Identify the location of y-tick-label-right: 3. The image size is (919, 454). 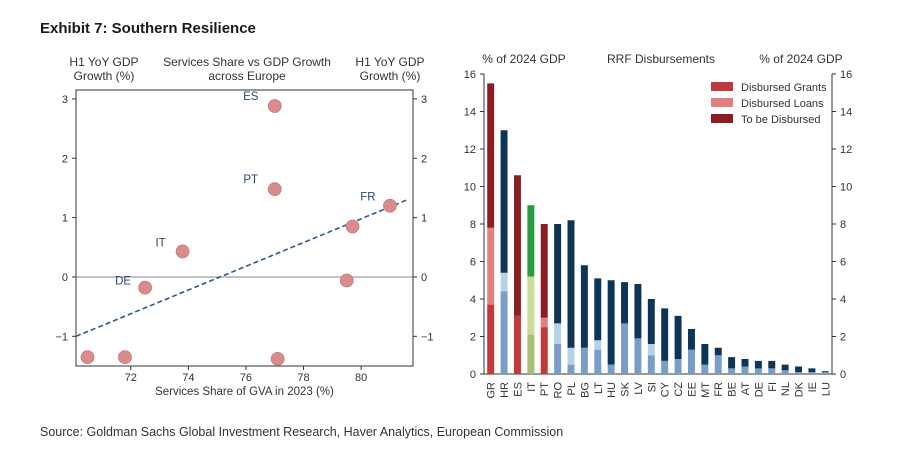
(424, 100).